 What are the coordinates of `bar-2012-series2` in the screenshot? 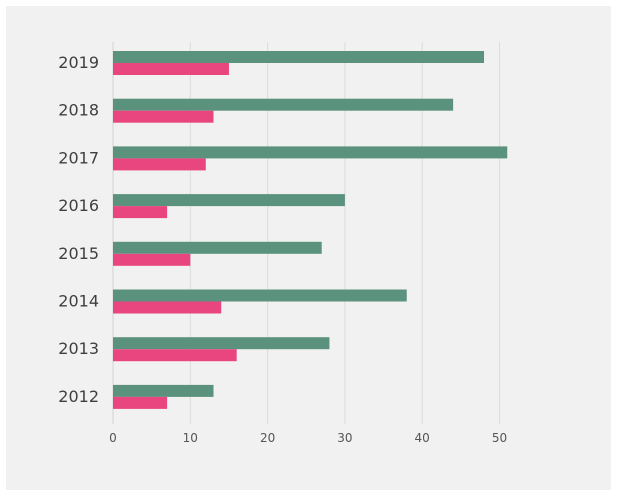 It's located at (140, 402).